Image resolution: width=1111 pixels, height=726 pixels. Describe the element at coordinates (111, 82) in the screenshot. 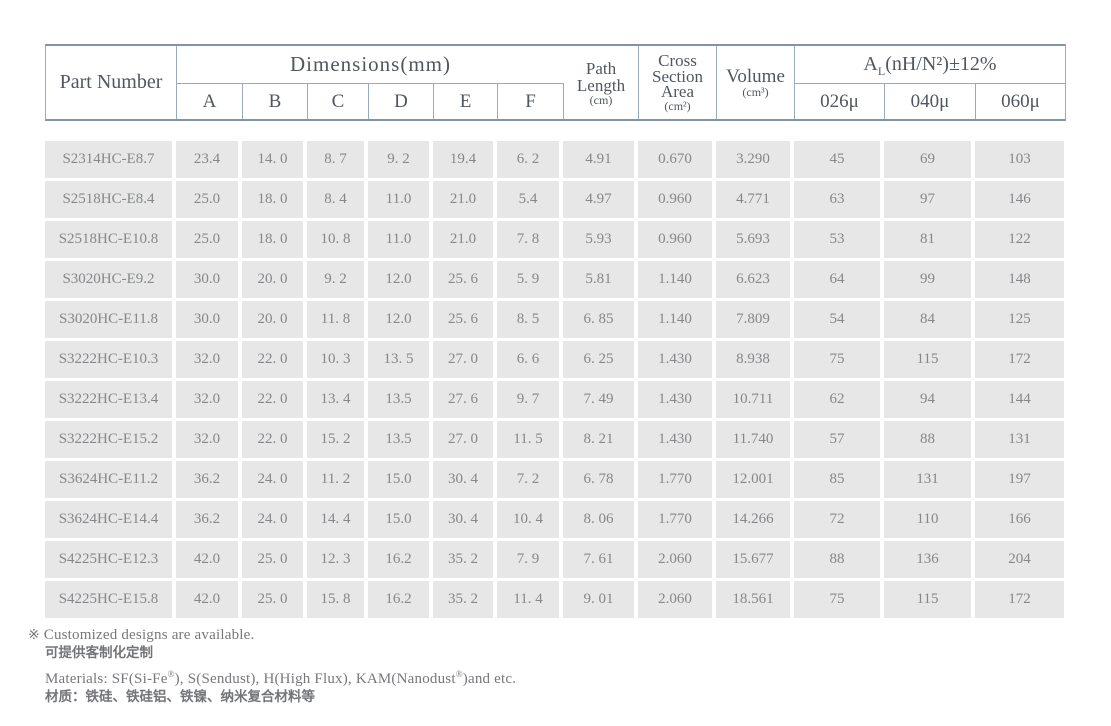

I see `col-header-part-number: Part Number` at that location.